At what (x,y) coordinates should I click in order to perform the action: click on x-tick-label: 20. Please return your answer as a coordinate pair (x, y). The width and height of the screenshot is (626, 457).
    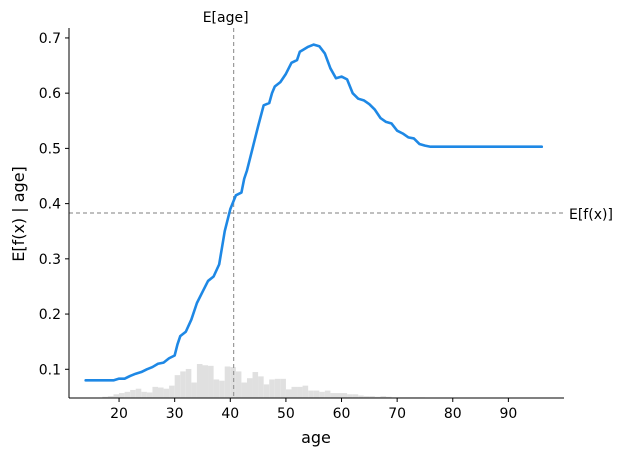
    Looking at the image, I should click on (119, 414).